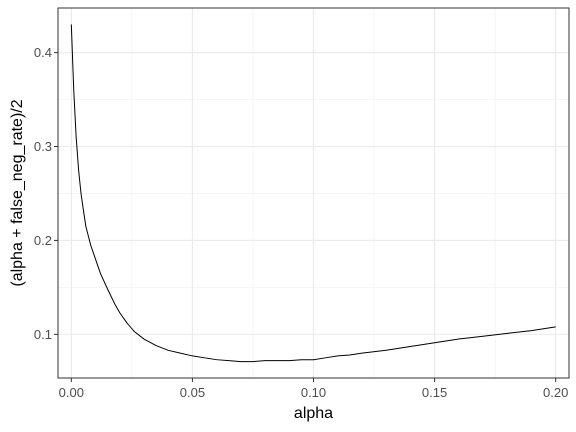 The image size is (576, 432). Describe the element at coordinates (17, 192) in the screenshot. I see `y-axis-title: (alpha + false_neg_rate)/2` at that location.